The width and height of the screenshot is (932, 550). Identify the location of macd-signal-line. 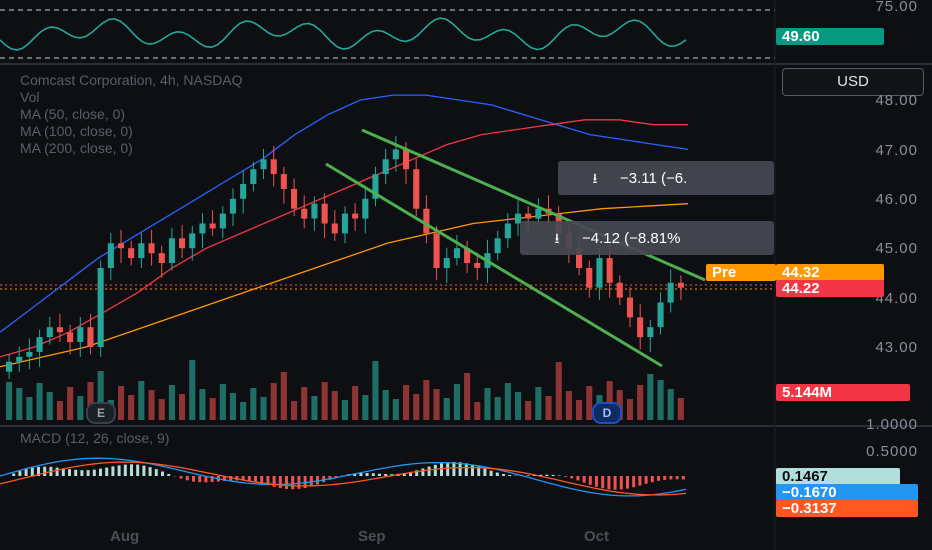
(343, 478).